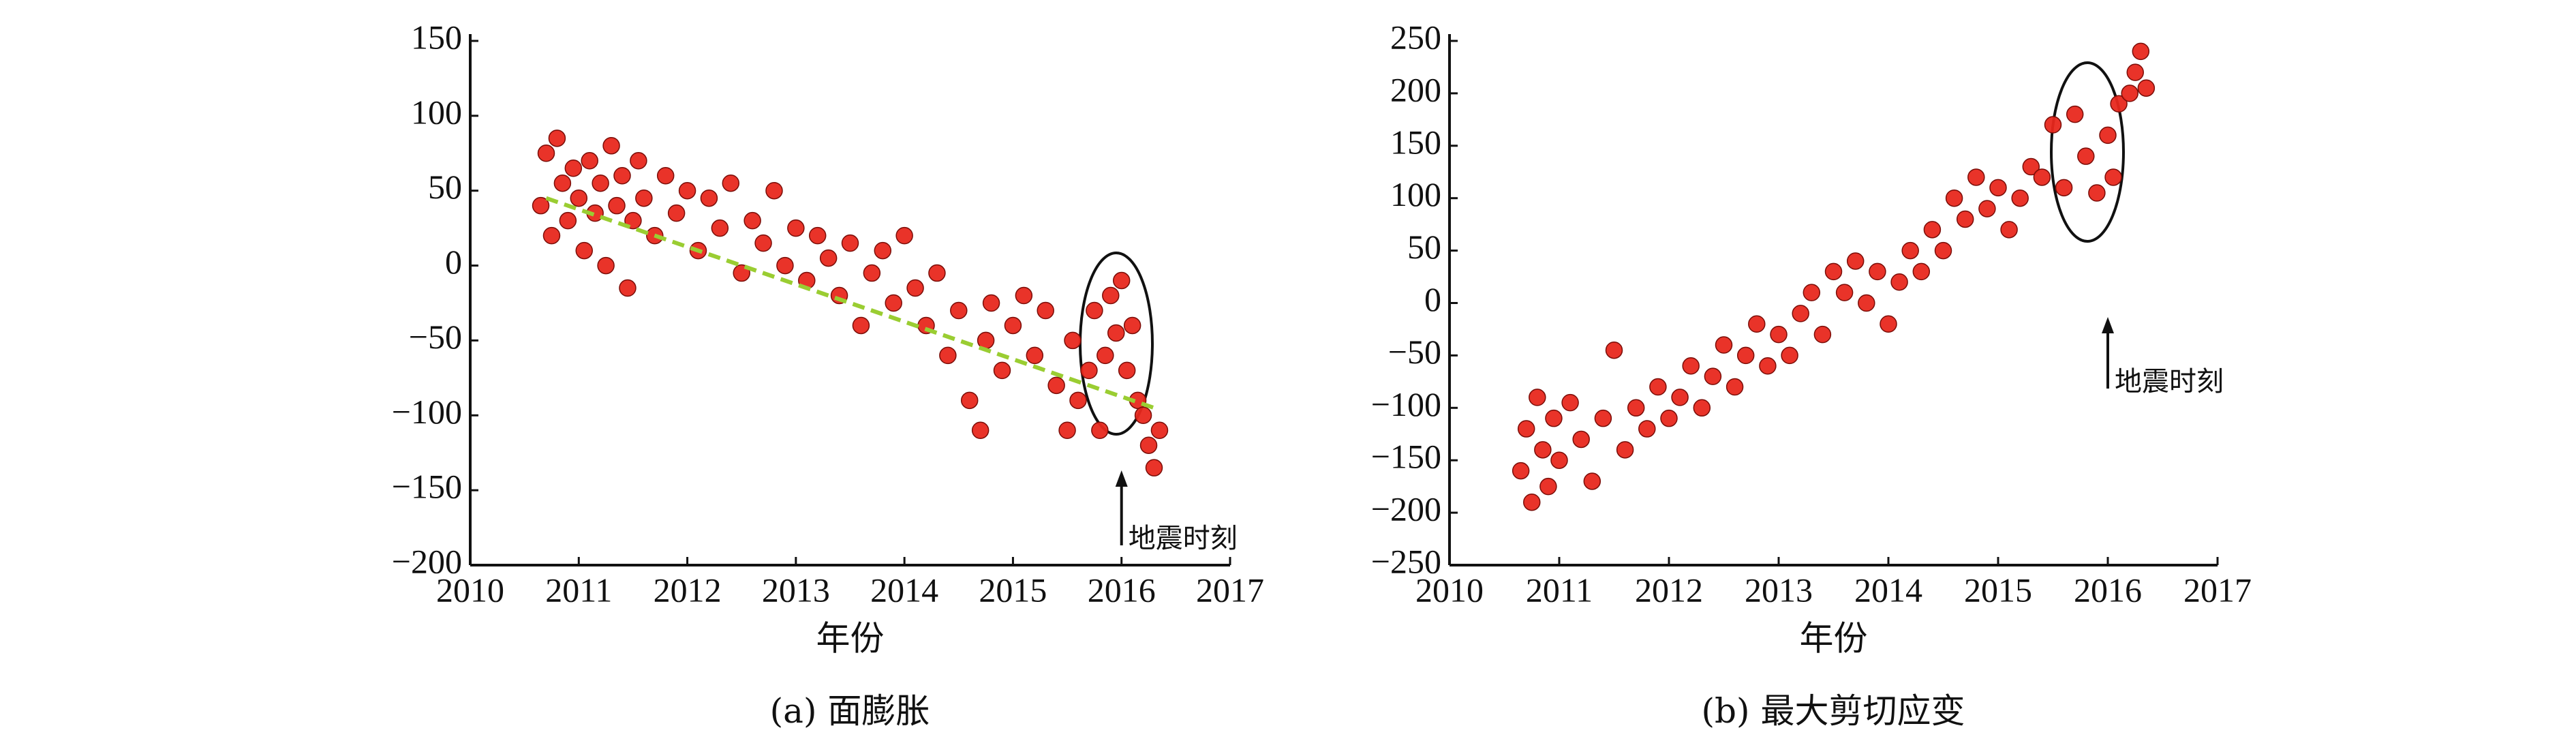  What do you see at coordinates (2169, 381) in the screenshot?
I see `annotation-text: 地震时刻` at bounding box center [2169, 381].